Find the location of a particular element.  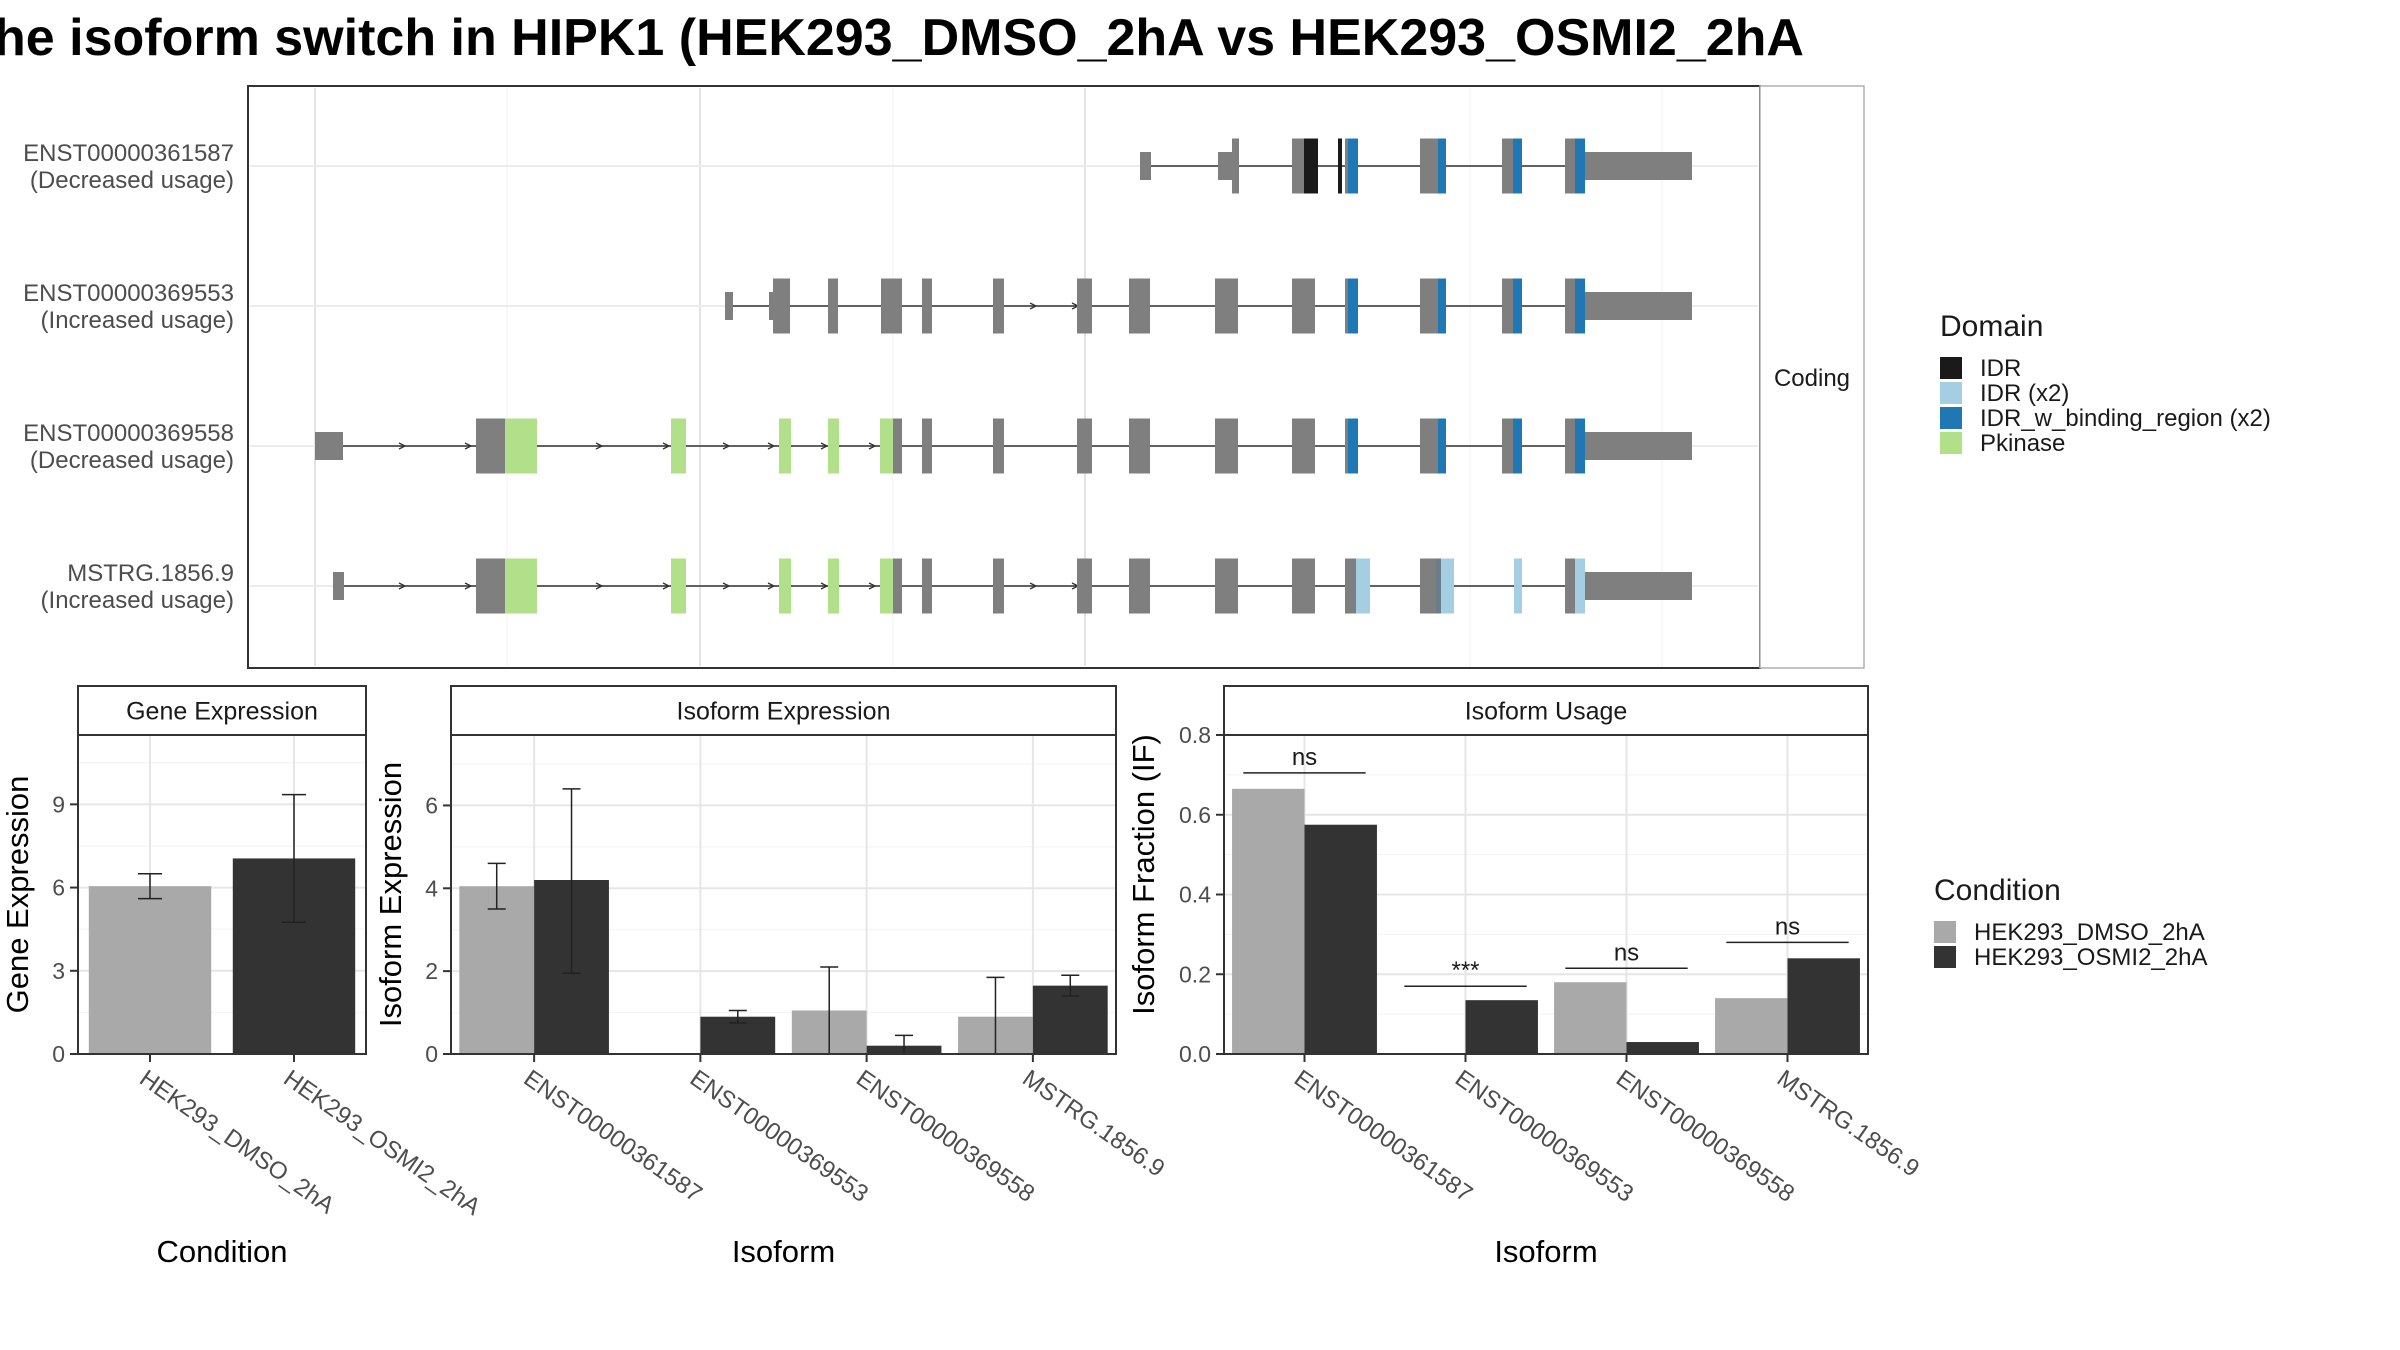

legend-label: IDR (x2) is located at coordinates (2024, 393).